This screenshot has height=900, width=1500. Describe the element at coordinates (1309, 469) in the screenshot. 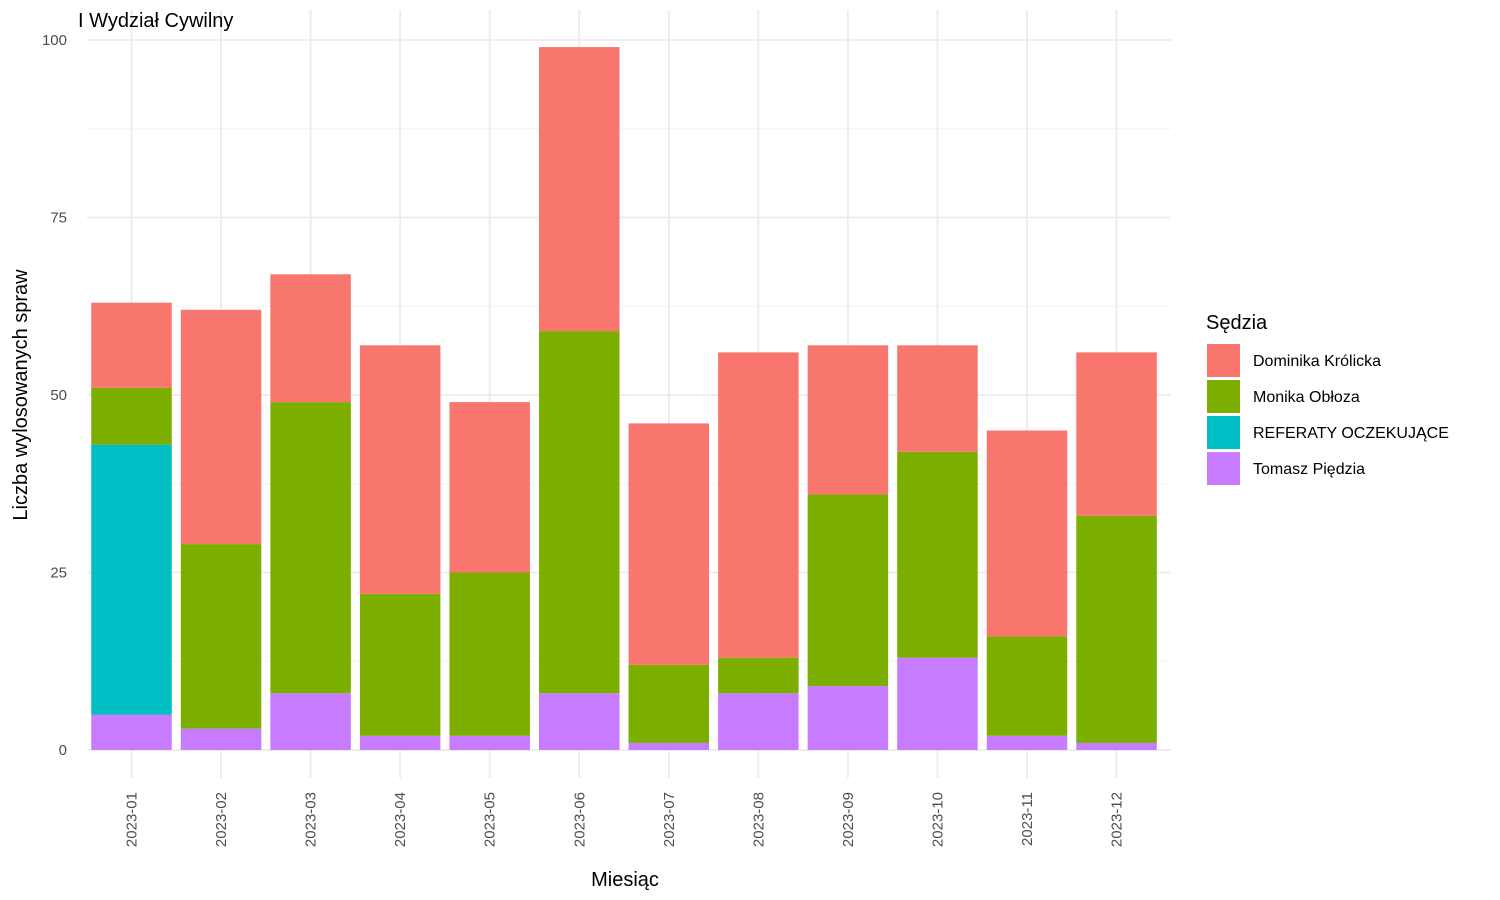

I see `legend-label: Tomasz Piędzia` at that location.